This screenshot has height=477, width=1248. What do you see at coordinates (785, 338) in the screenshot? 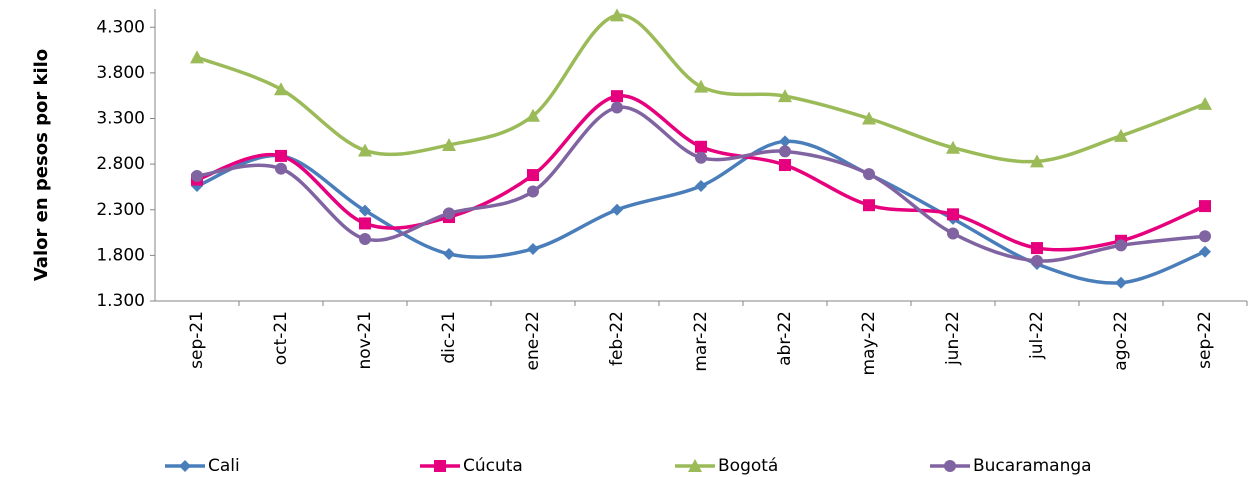
I see `x-tick-label: abr-22` at bounding box center [785, 338].